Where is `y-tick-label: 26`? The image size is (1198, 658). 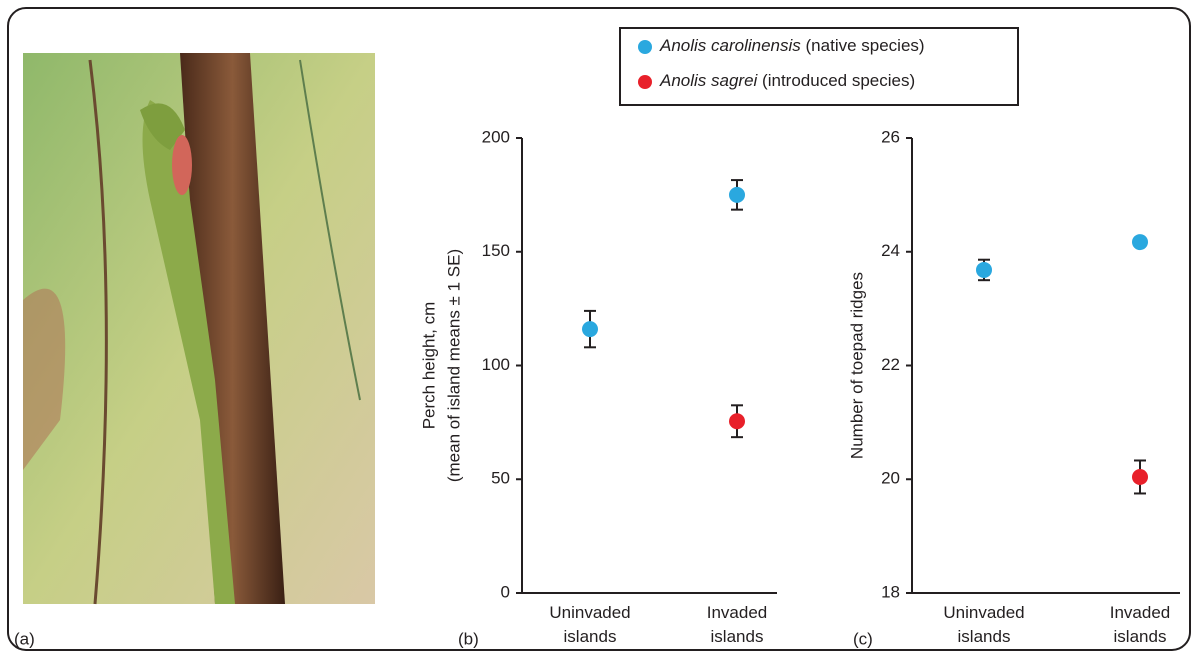
y-tick-label: 26 is located at coordinates (890, 136).